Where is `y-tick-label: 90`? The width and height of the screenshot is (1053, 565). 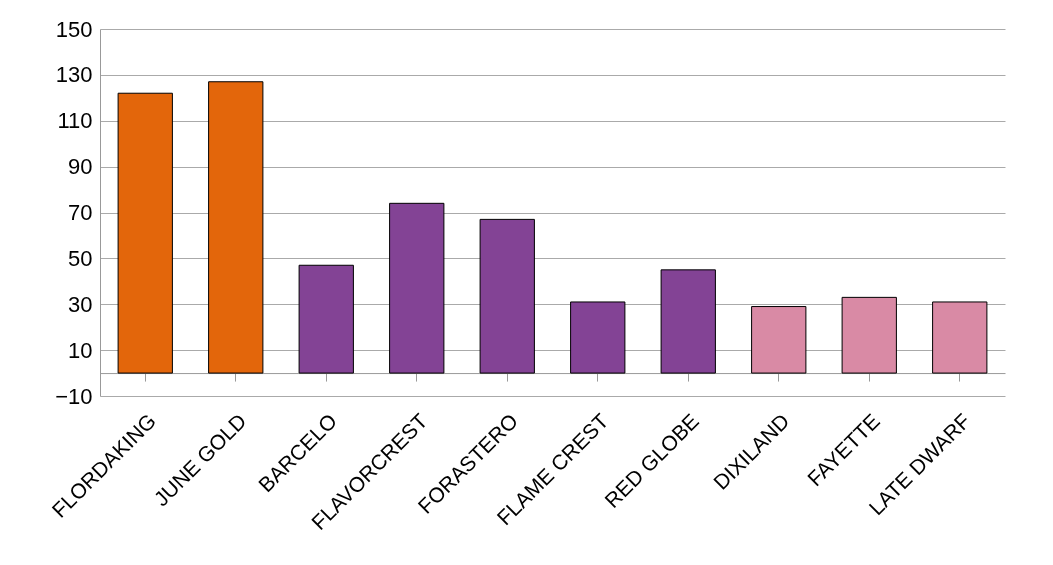
y-tick-label: 90 is located at coordinates (80, 167).